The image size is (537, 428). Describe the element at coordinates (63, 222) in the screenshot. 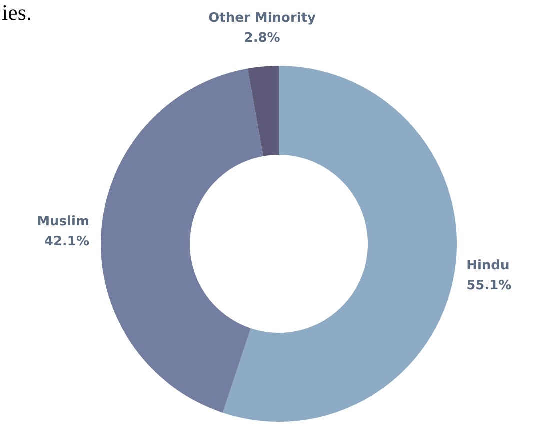

I see `slice-label: Muslim` at that location.